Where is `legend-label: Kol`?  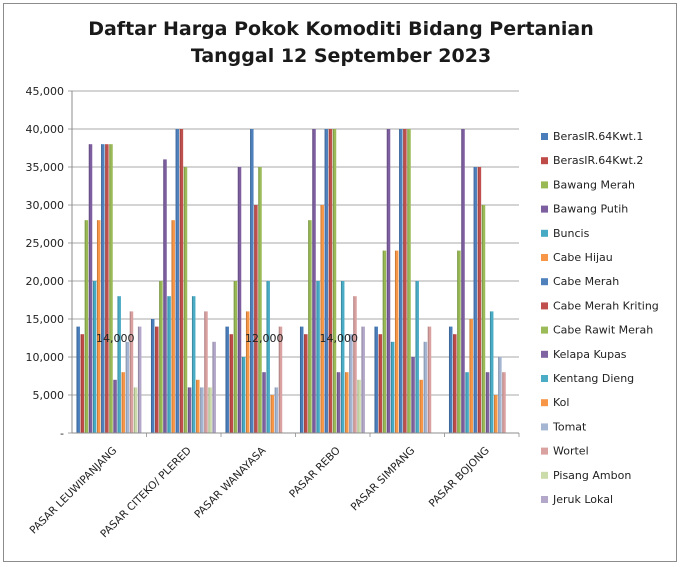 legend-label: Kol is located at coordinates (561, 402).